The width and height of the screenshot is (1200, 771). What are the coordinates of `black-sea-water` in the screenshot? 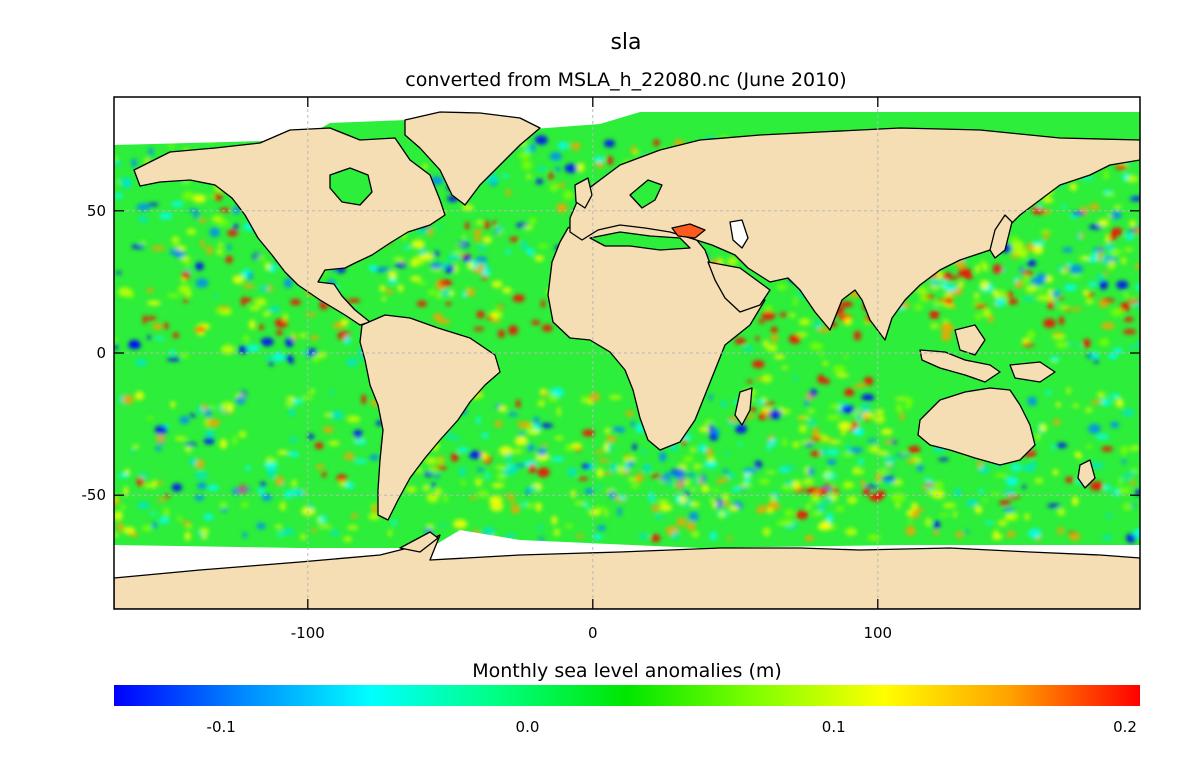 It's located at (688, 231).